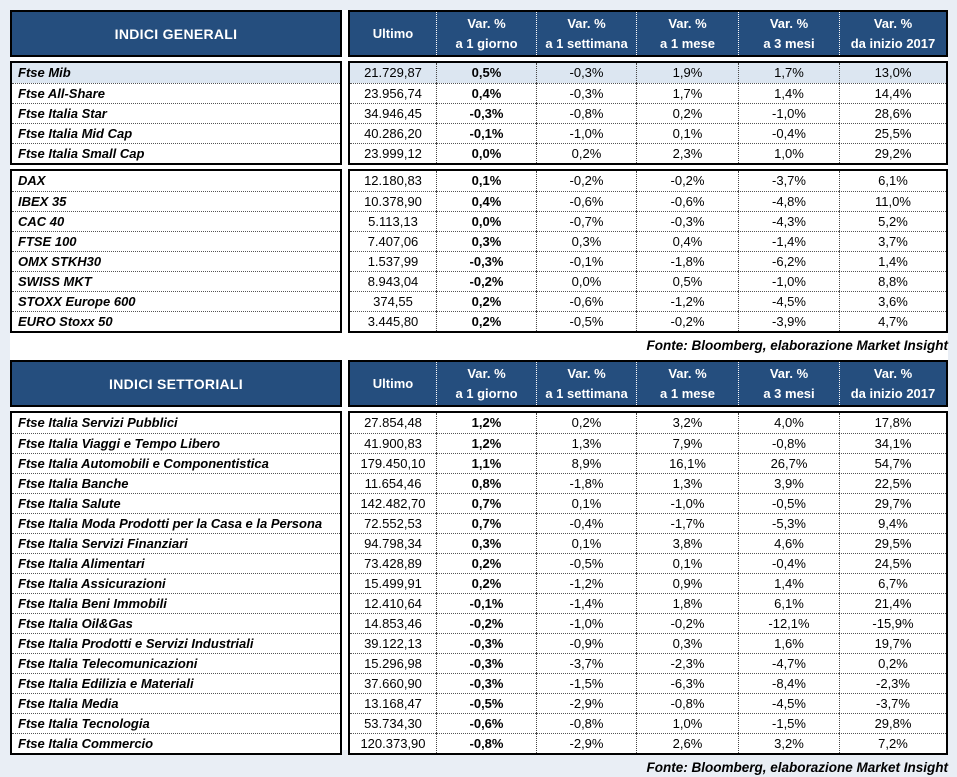  What do you see at coordinates (393, 683) in the screenshot?
I see `value-cell-ultimo: 37.660,90` at bounding box center [393, 683].